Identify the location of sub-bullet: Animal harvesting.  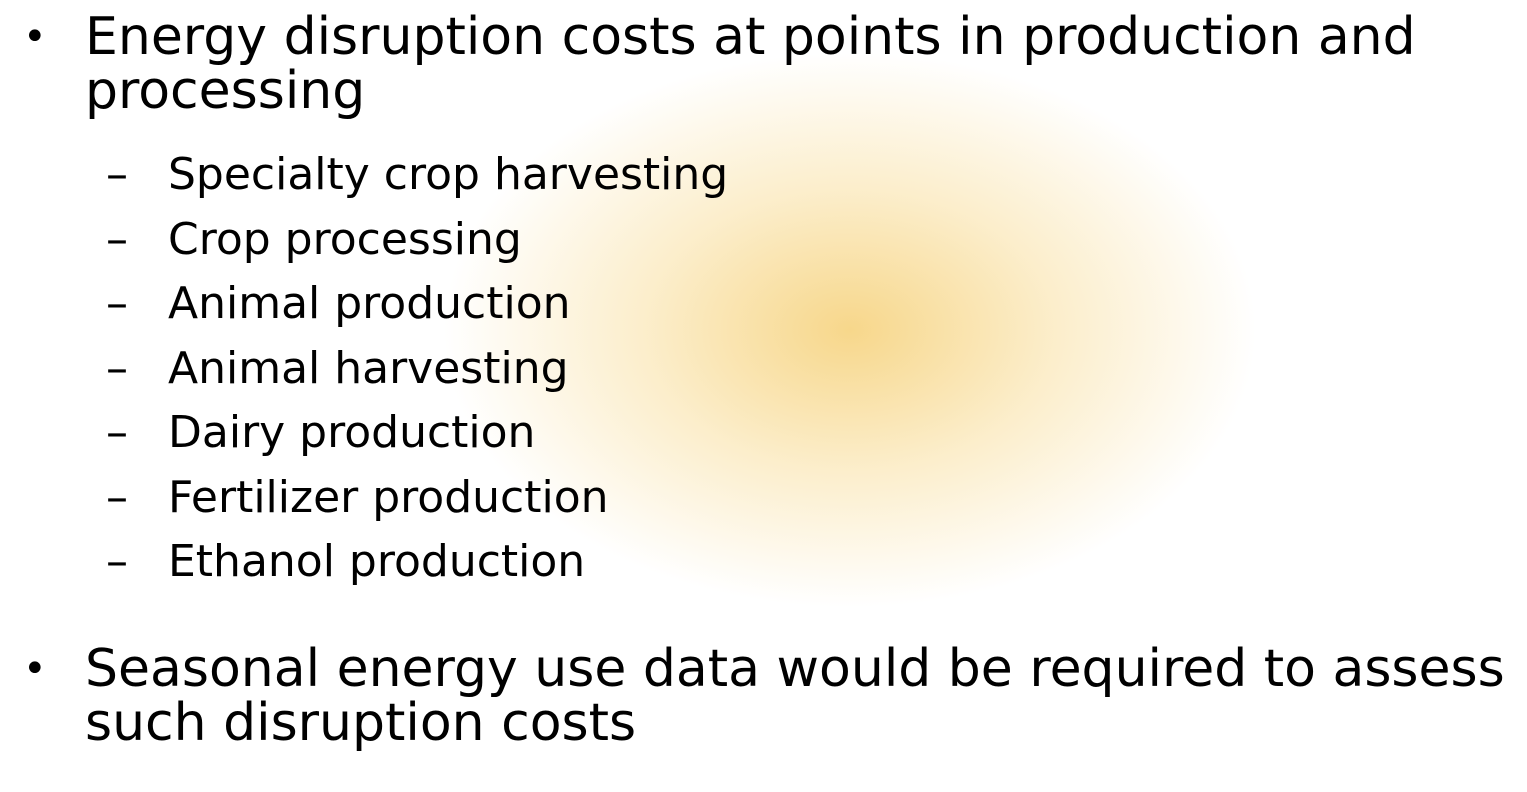
(337, 368).